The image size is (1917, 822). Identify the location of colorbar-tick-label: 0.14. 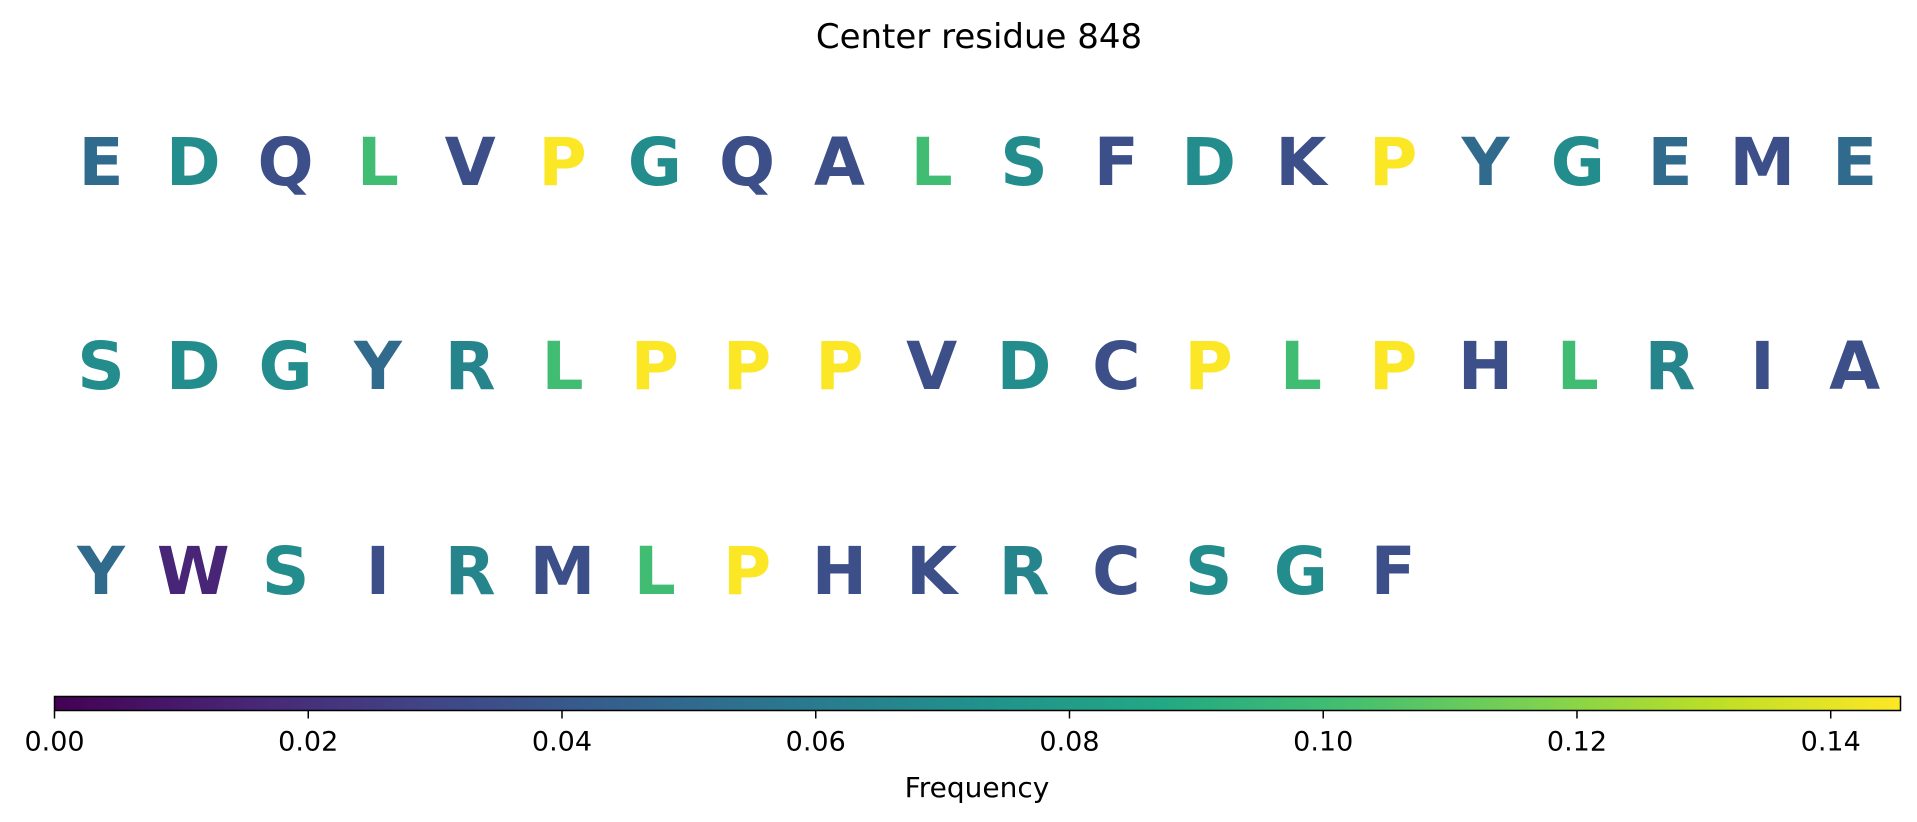
(1831, 742).